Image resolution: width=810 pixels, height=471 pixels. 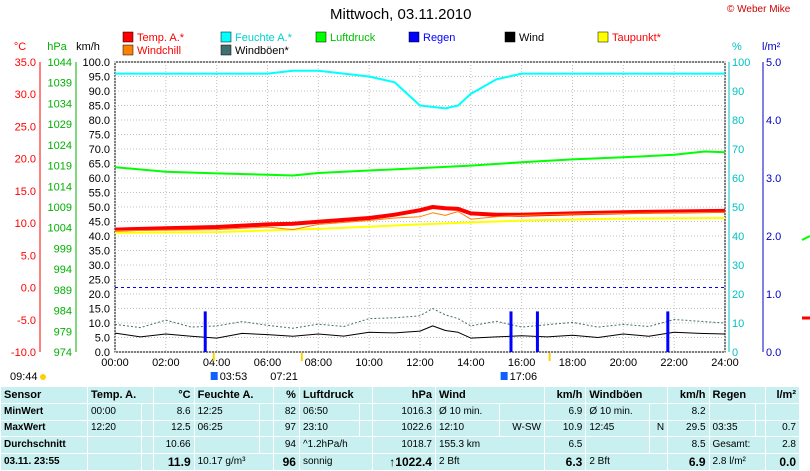 What do you see at coordinates (120, 395) in the screenshot?
I see `temp-header: Temp. A.` at bounding box center [120, 395].